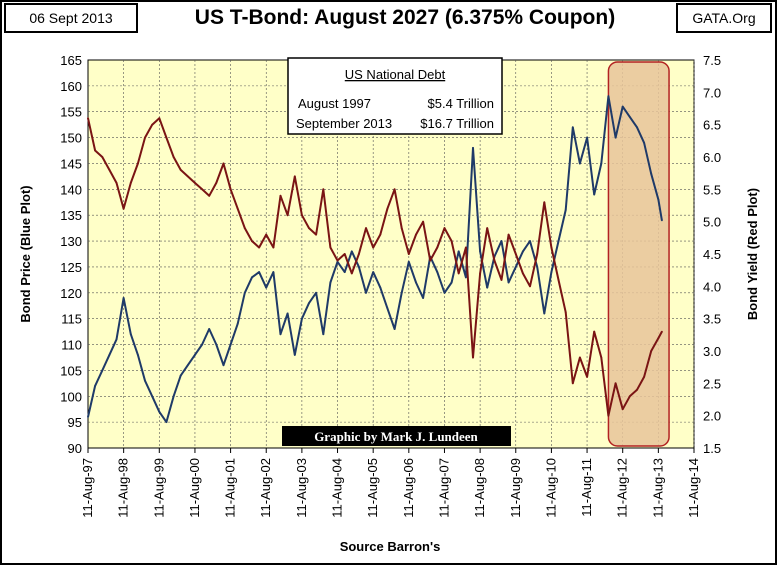 The height and width of the screenshot is (565, 777). What do you see at coordinates (712, 60) in the screenshot?
I see `y-right-tick-label: 7.5` at bounding box center [712, 60].